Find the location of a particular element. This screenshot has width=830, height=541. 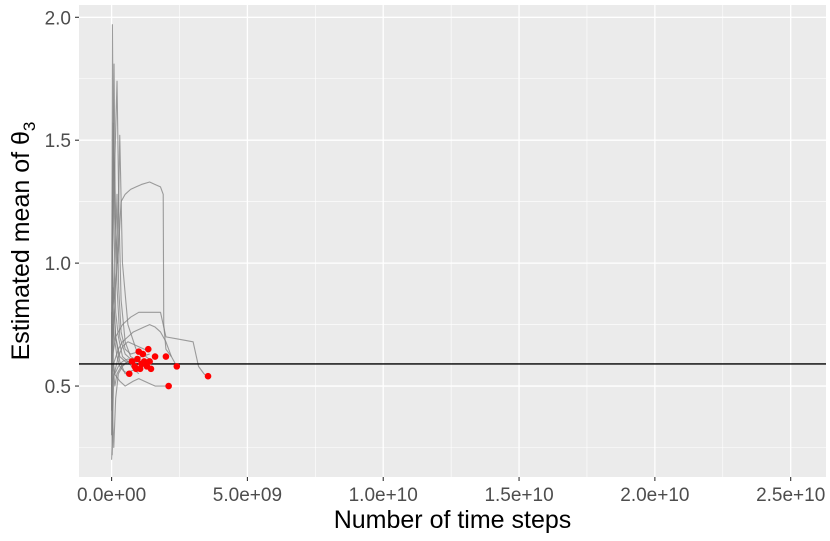

x-tick-label: 0.0e+00 is located at coordinates (111, 495).